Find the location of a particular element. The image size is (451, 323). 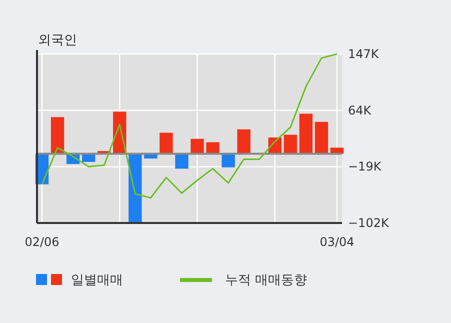

y-tick-label: −19K is located at coordinates (365, 167).